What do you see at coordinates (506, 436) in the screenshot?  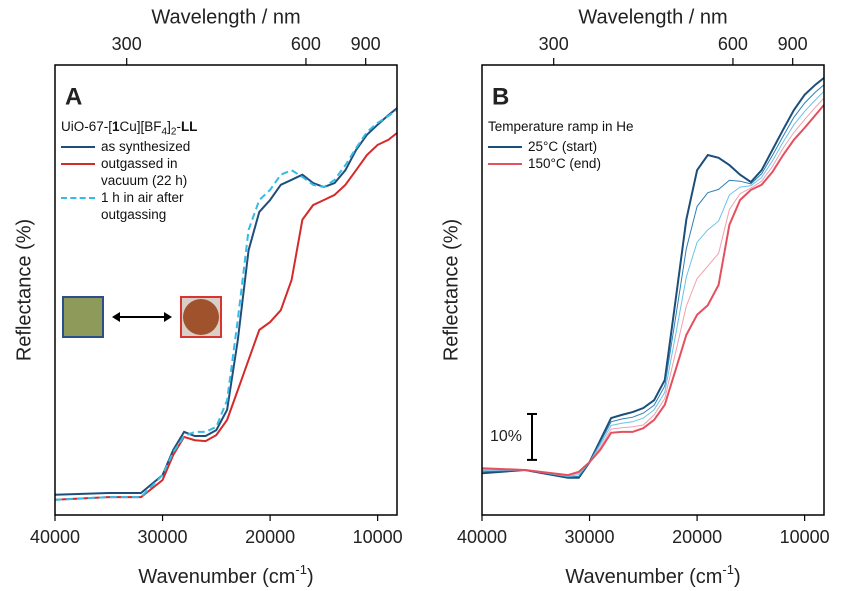 I see `scale-label: 10%` at bounding box center [506, 436].